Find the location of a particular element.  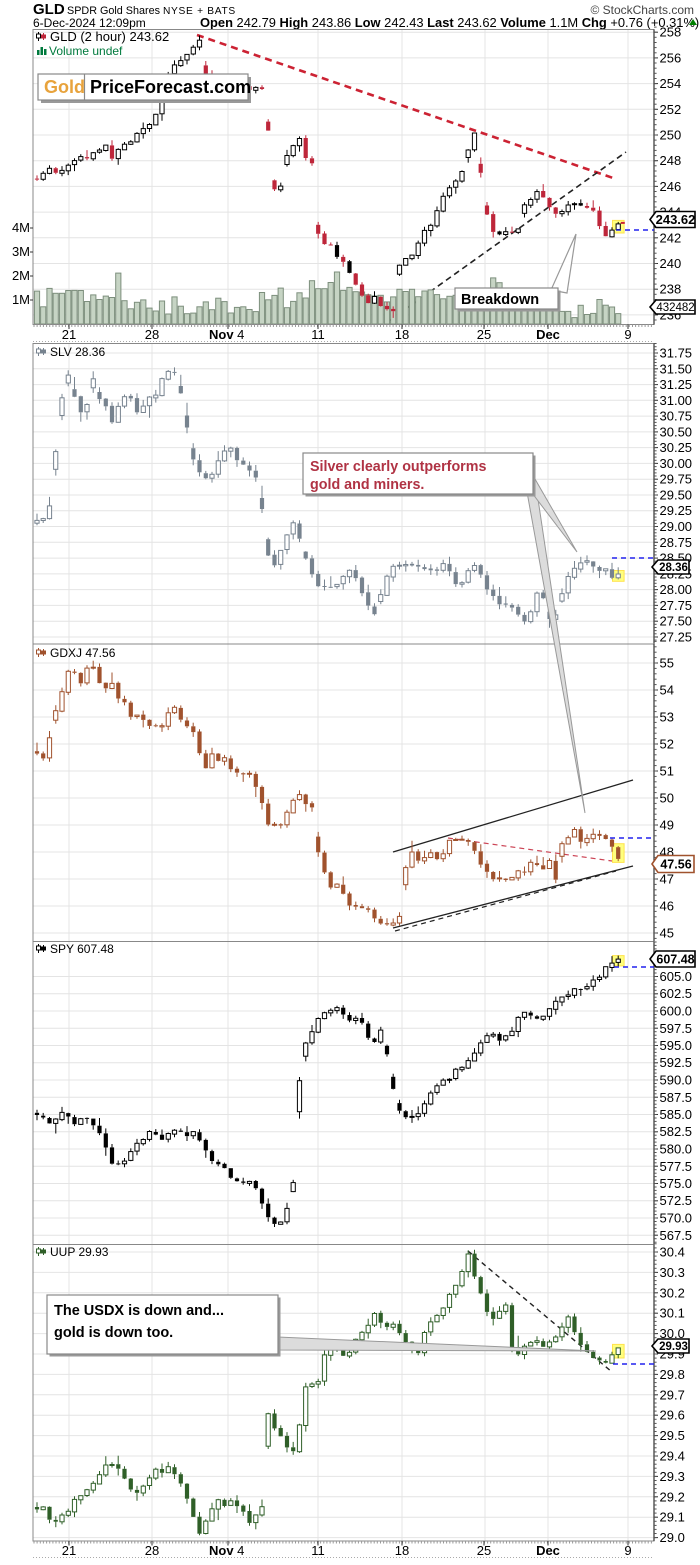

svg-text: 45 is located at coordinates (667, 933).